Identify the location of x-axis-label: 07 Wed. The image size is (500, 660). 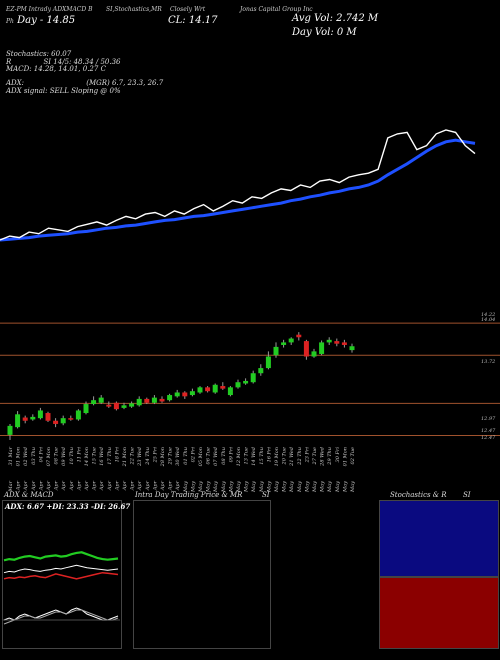
(216, 456).